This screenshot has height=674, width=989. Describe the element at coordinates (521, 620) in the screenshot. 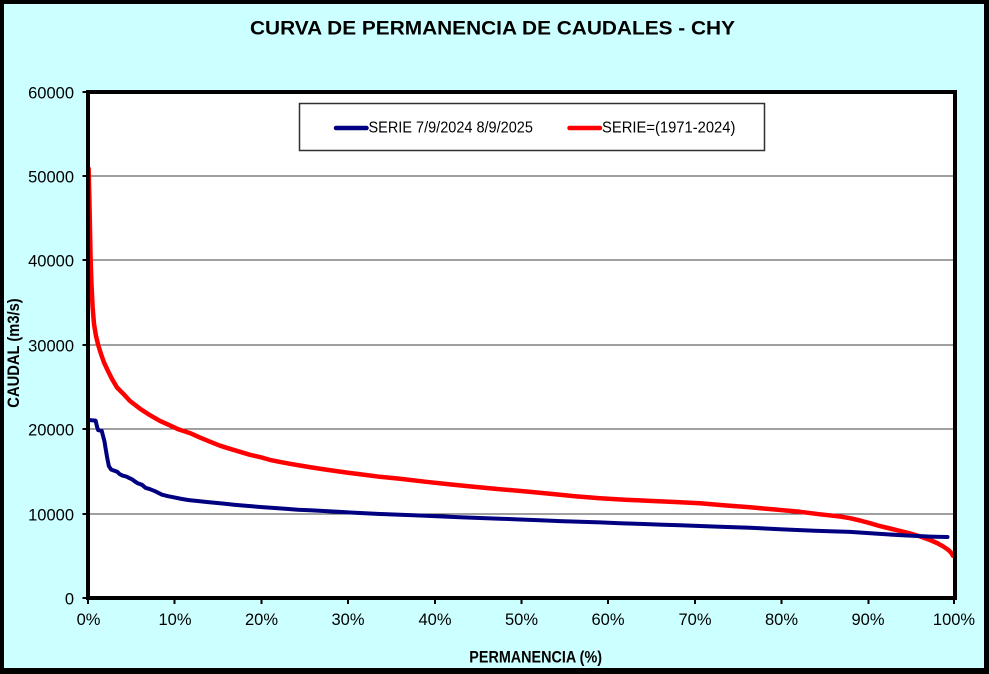

I see `svg-text: 50%` at that location.